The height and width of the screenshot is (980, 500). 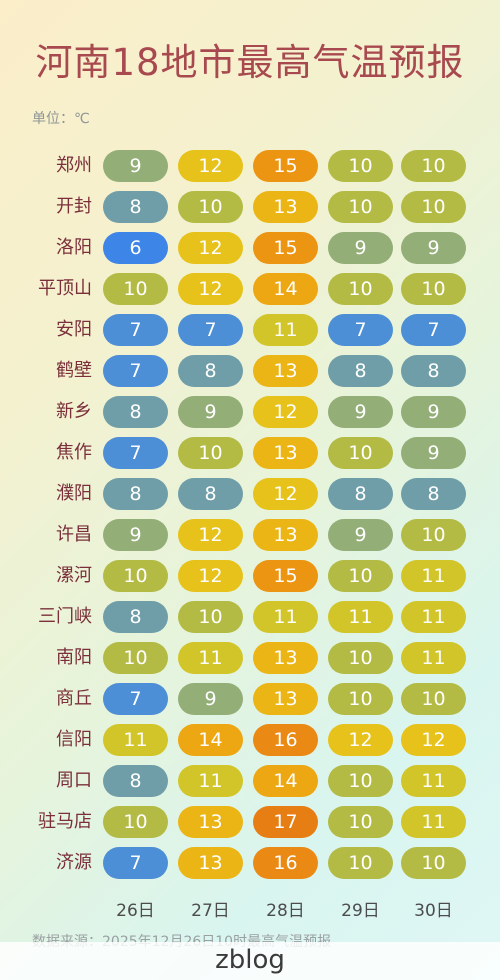 I want to click on temperature-cell: 17, so click(x=285, y=822).